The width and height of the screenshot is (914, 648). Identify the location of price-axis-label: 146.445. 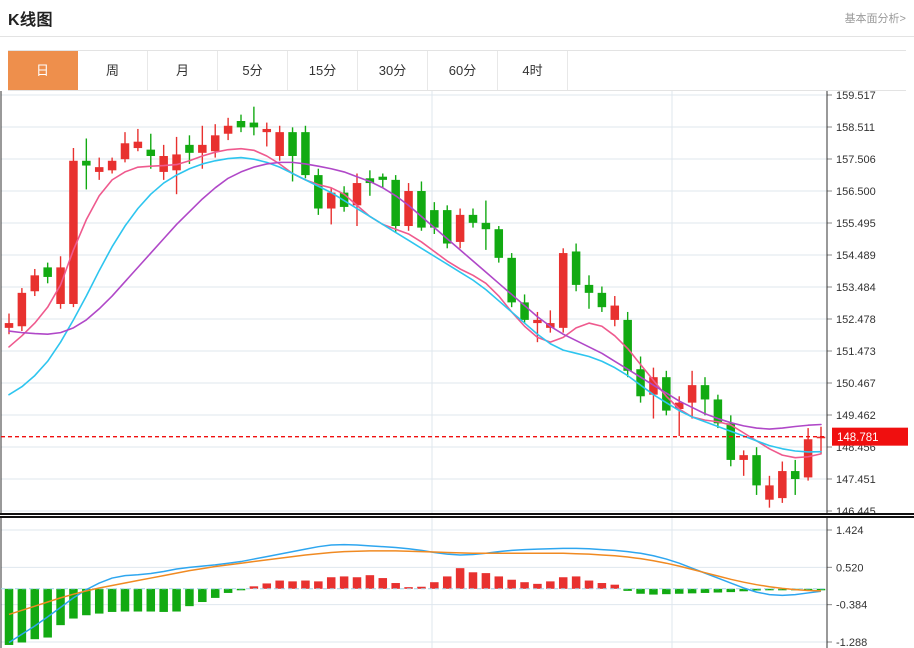
(856, 510).